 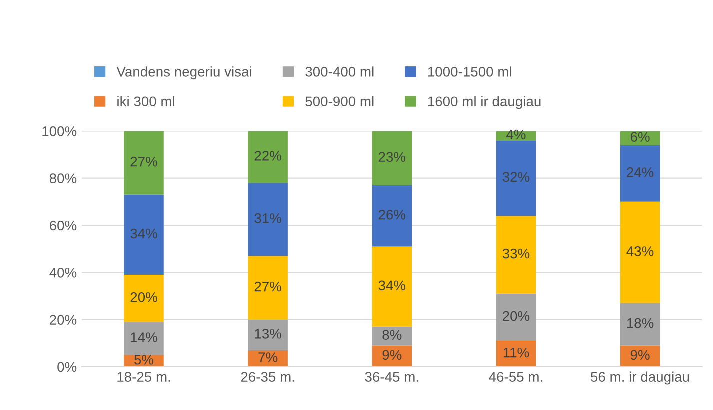 What do you see at coordinates (340, 71) in the screenshot?
I see `legend-label: 300-400 ml` at bounding box center [340, 71].